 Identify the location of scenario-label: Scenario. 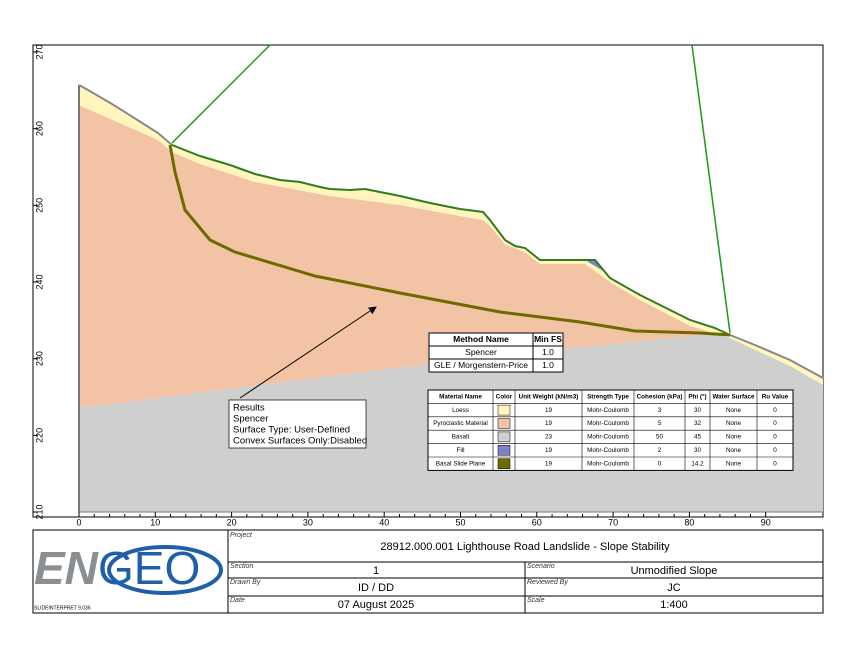
(541, 566).